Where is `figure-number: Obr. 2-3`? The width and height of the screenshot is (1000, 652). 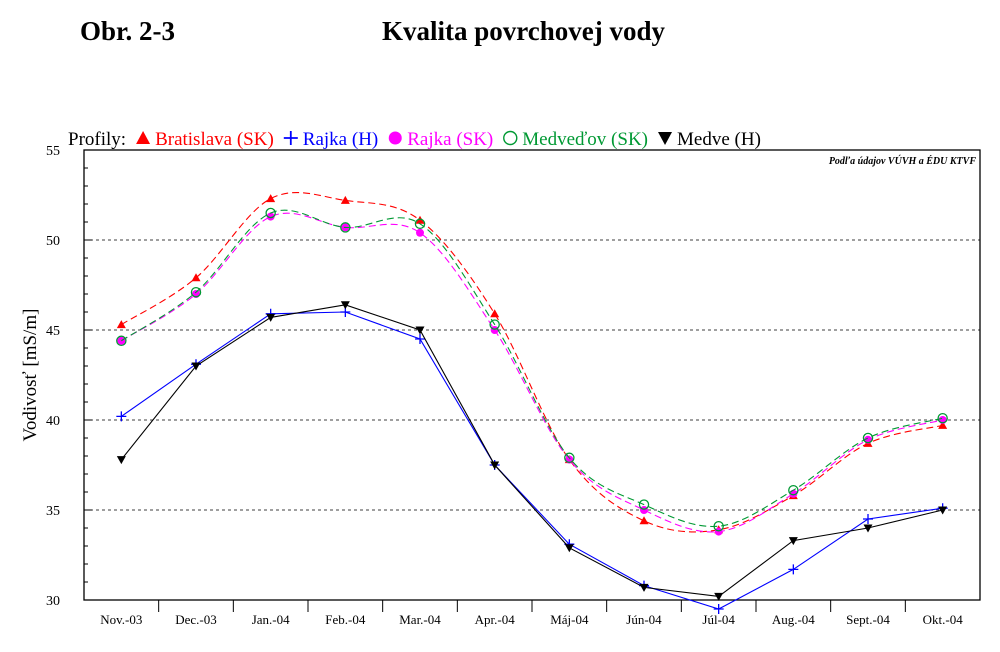
figure-number: Obr. 2-3 is located at coordinates (128, 31).